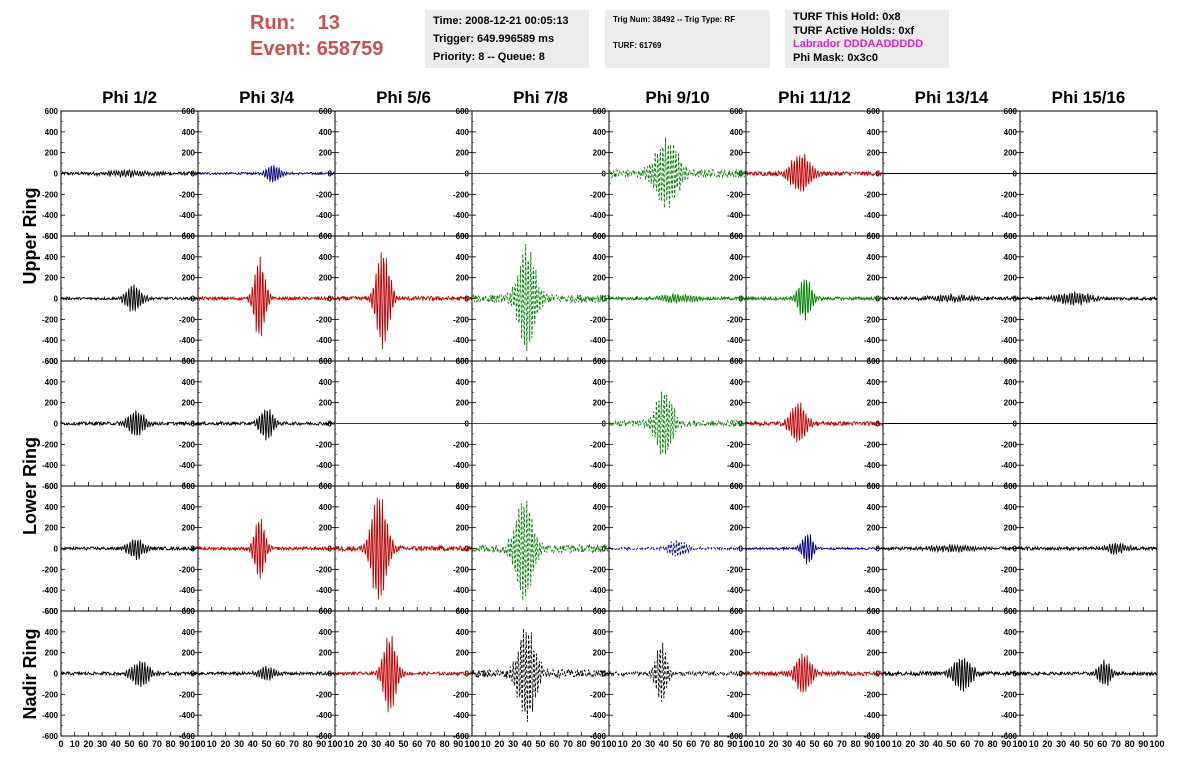 The width and height of the screenshot is (1196, 772). Describe the element at coordinates (501, 21) in the screenshot. I see `time-line: Time: 2008-12-21 00:05:13` at that location.